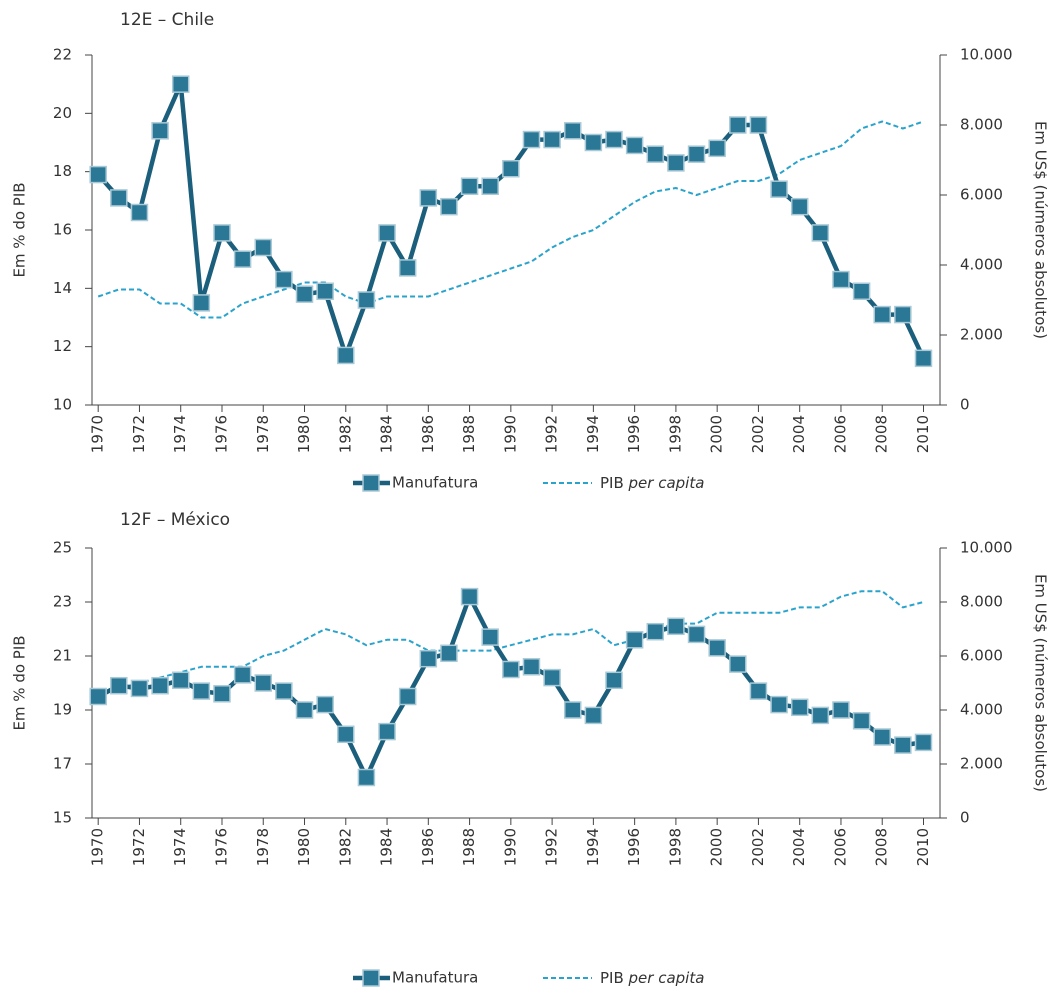 The width and height of the screenshot is (1053, 988). I want to click on y-tick-label: 23, so click(62, 602).